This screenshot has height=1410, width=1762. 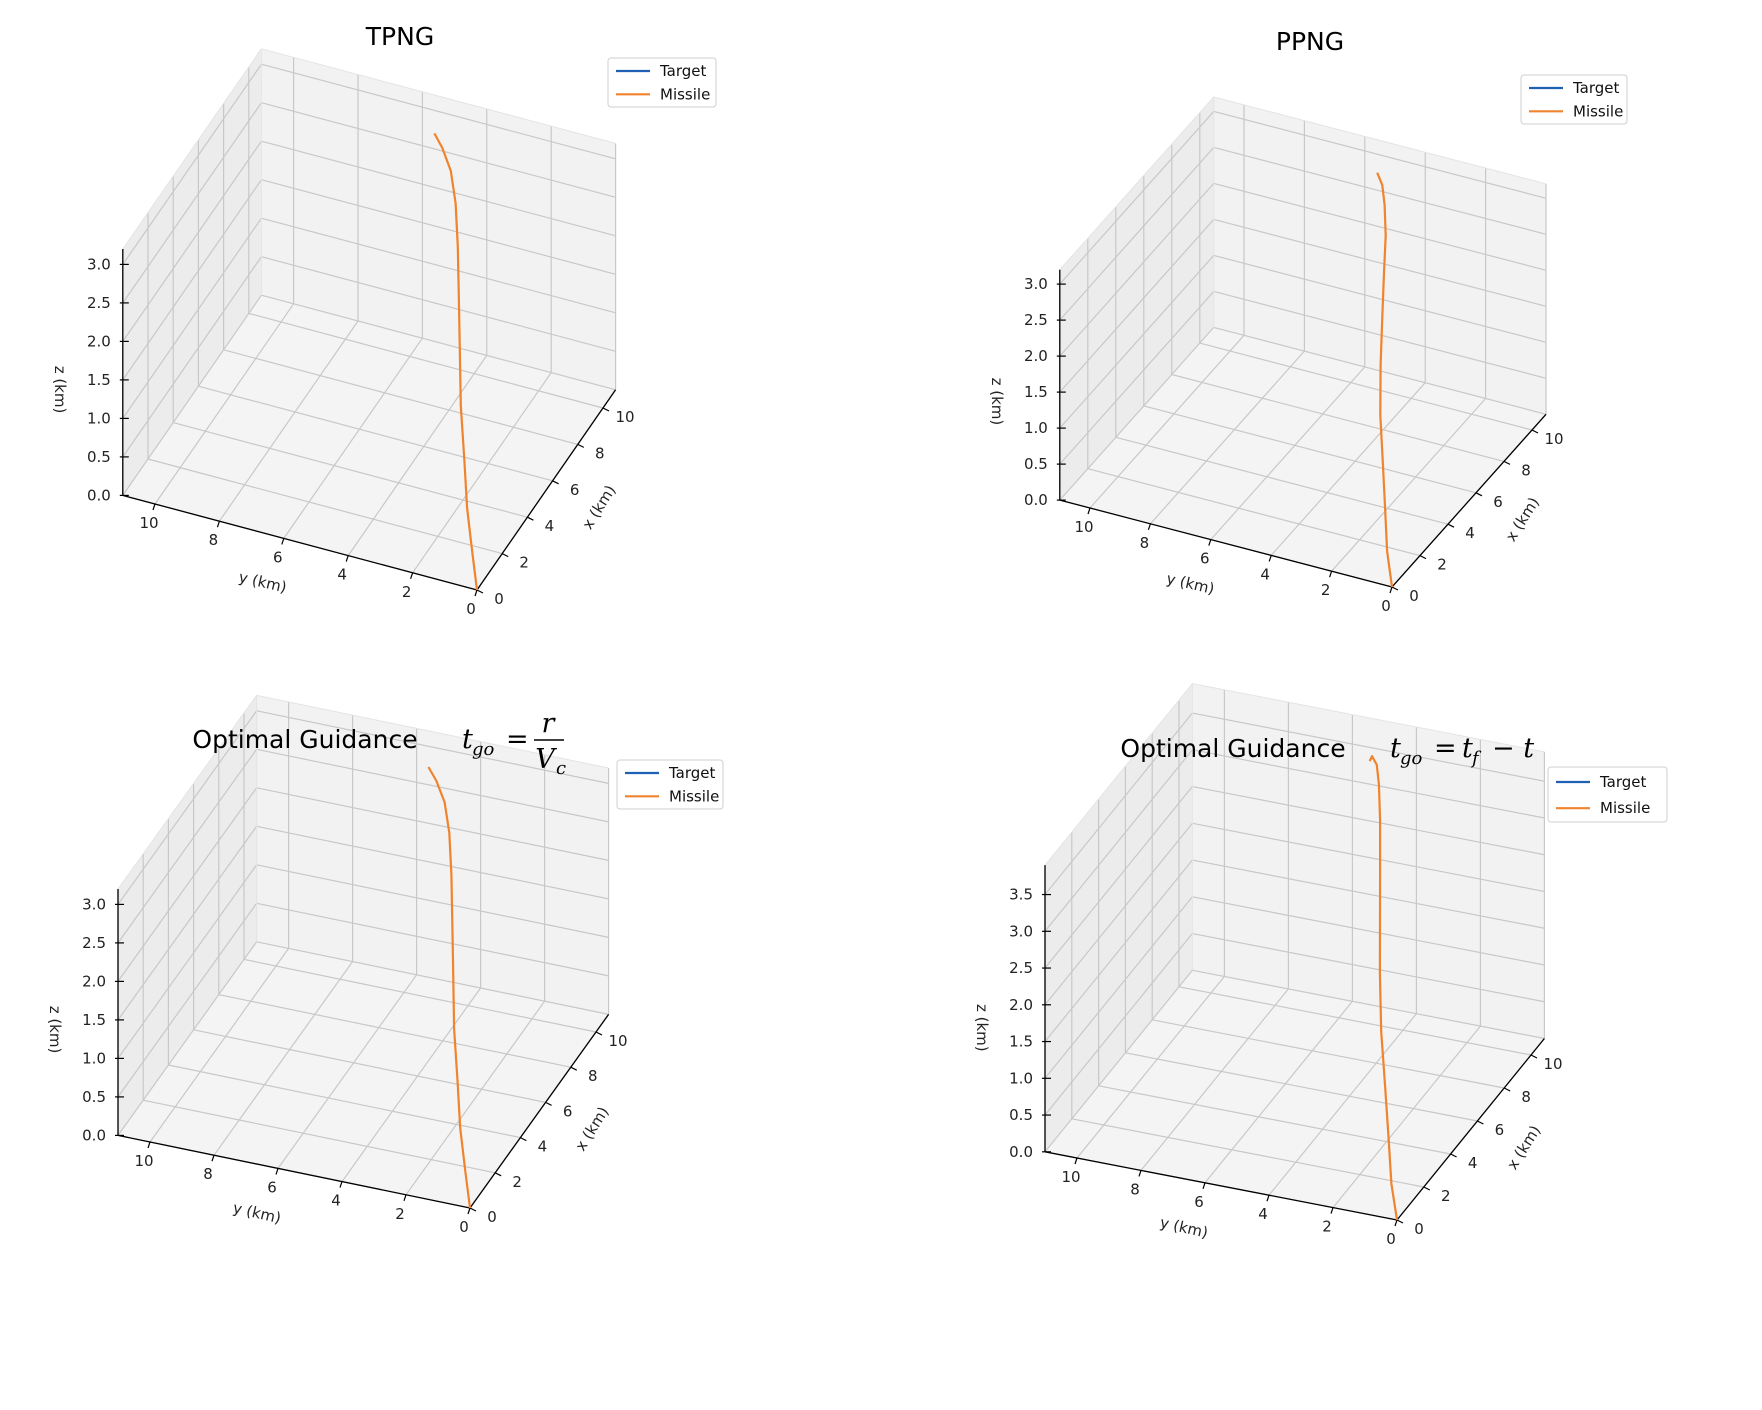 What do you see at coordinates (256, 1213) in the screenshot?
I see `y-axis-label: y (km)` at bounding box center [256, 1213].